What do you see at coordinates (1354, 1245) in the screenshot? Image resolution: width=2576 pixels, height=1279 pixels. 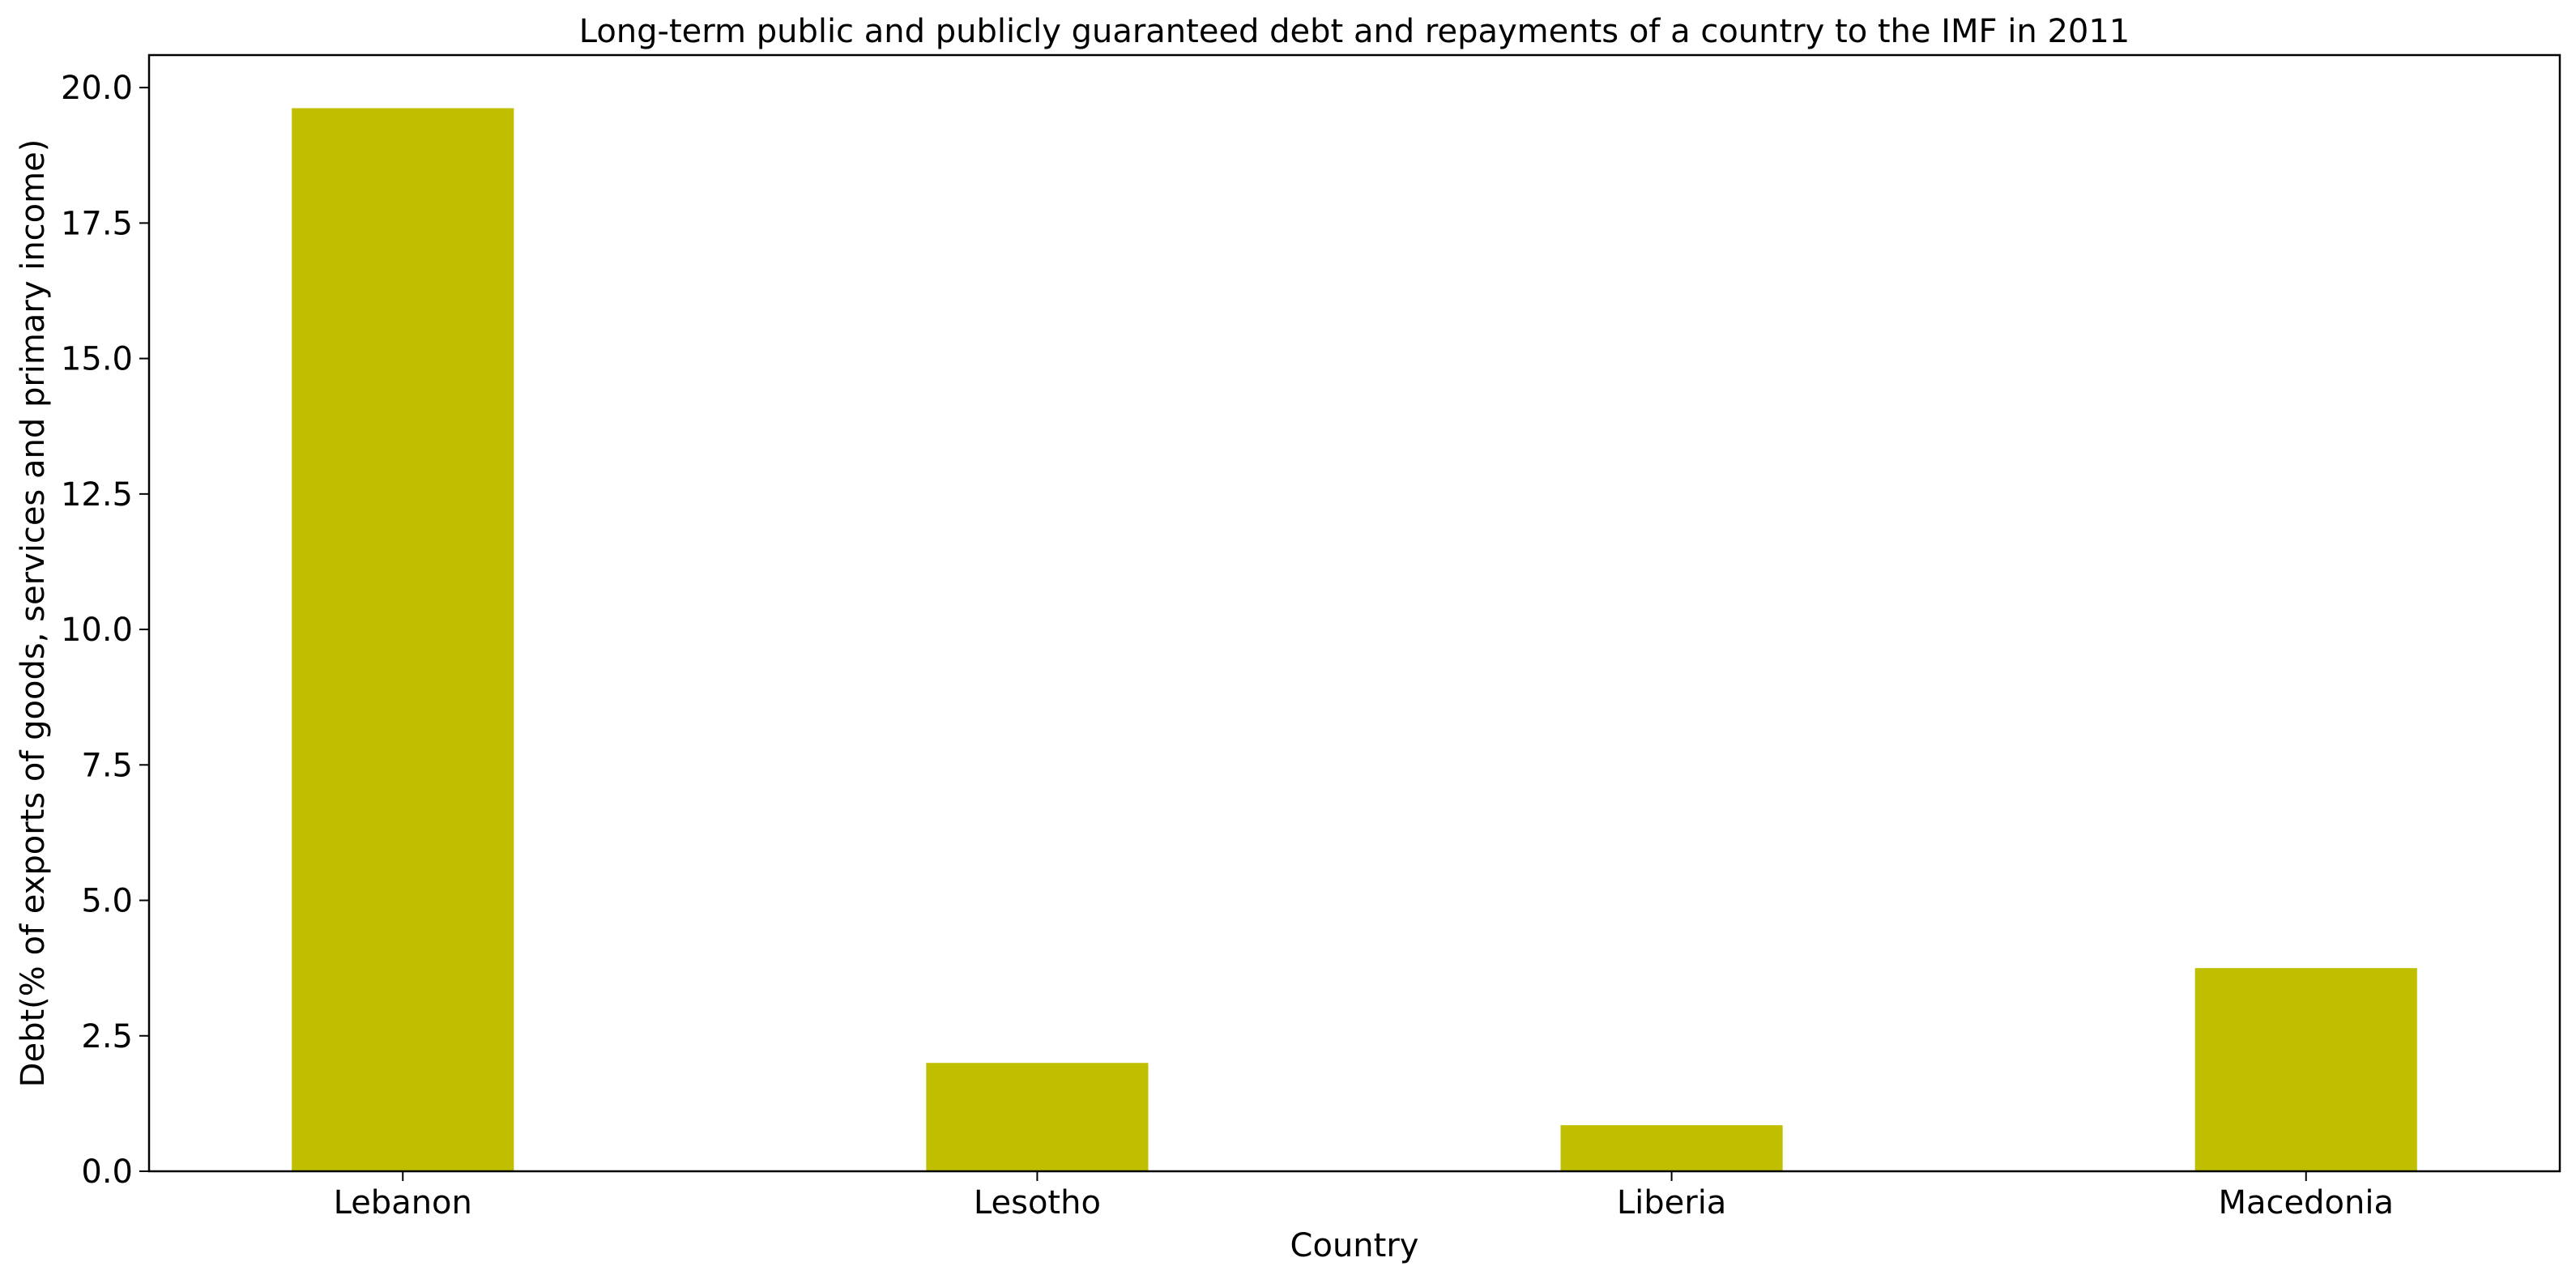 I see `x-axis-label: Country` at bounding box center [1354, 1245].